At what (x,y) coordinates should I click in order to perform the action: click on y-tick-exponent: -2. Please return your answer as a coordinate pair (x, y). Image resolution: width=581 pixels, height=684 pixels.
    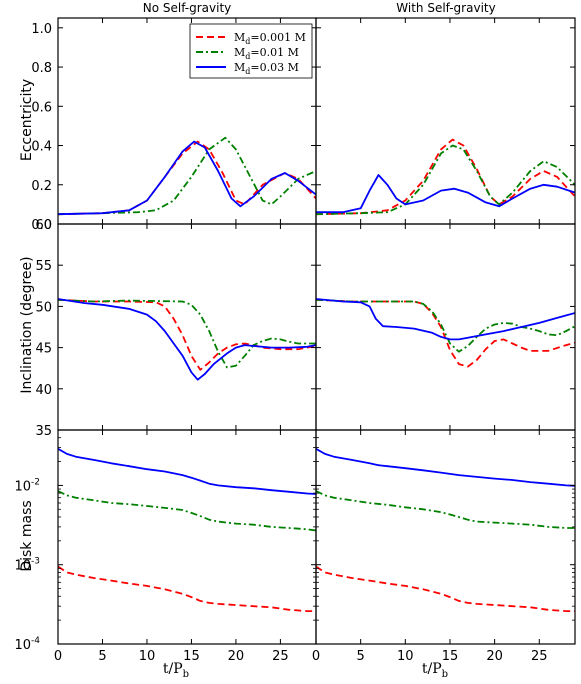
    Looking at the image, I should click on (35, 482).